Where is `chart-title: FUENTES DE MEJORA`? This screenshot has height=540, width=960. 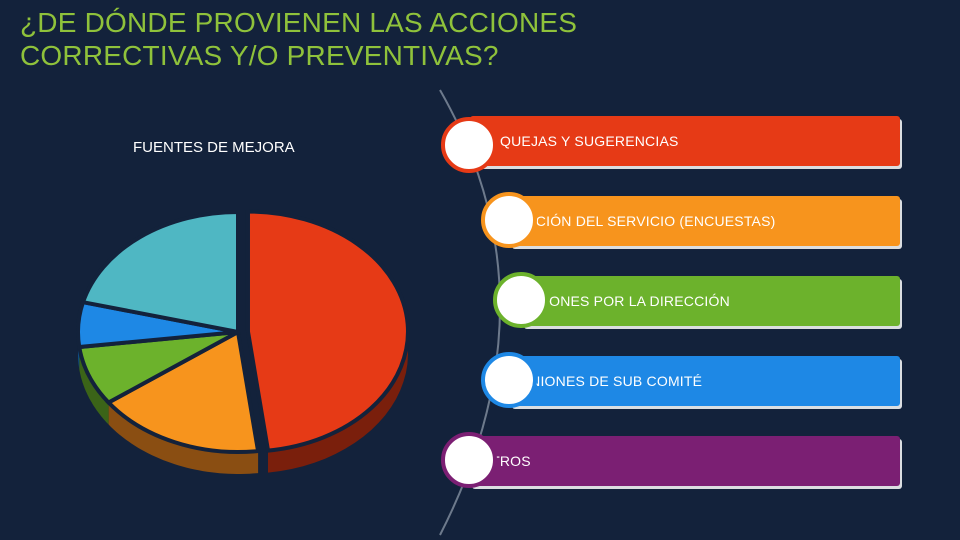 chart-title: FUENTES DE MEJORA is located at coordinates (214, 147).